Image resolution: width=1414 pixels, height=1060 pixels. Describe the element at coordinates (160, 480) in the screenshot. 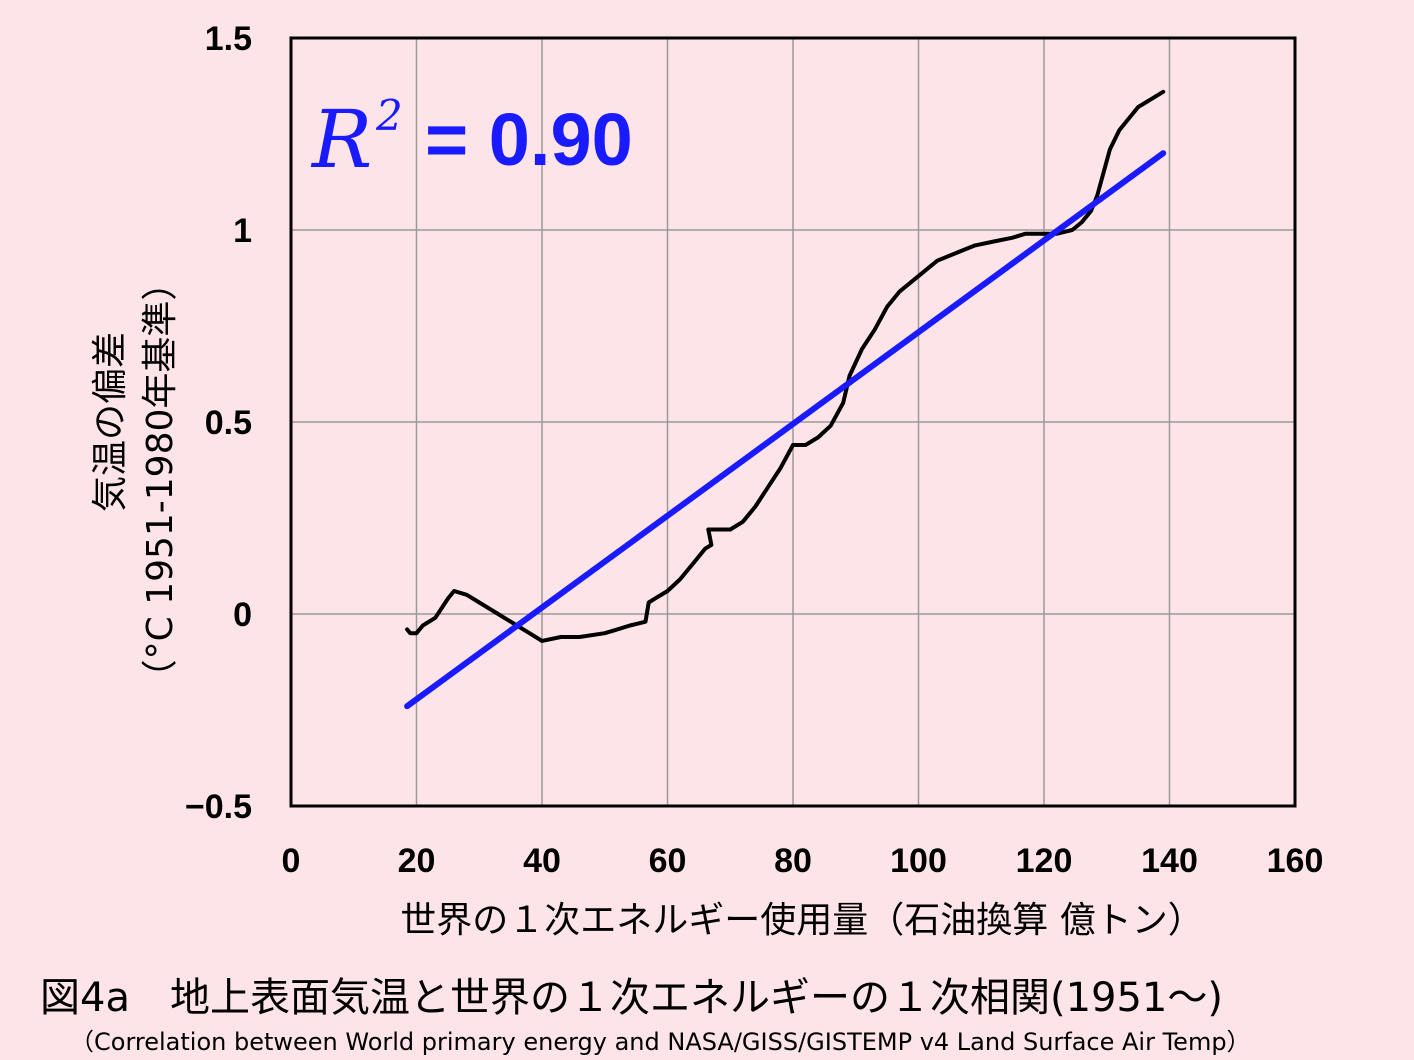

I see `y-axis-title-line2: （°C 1951-1980年基準）` at that location.